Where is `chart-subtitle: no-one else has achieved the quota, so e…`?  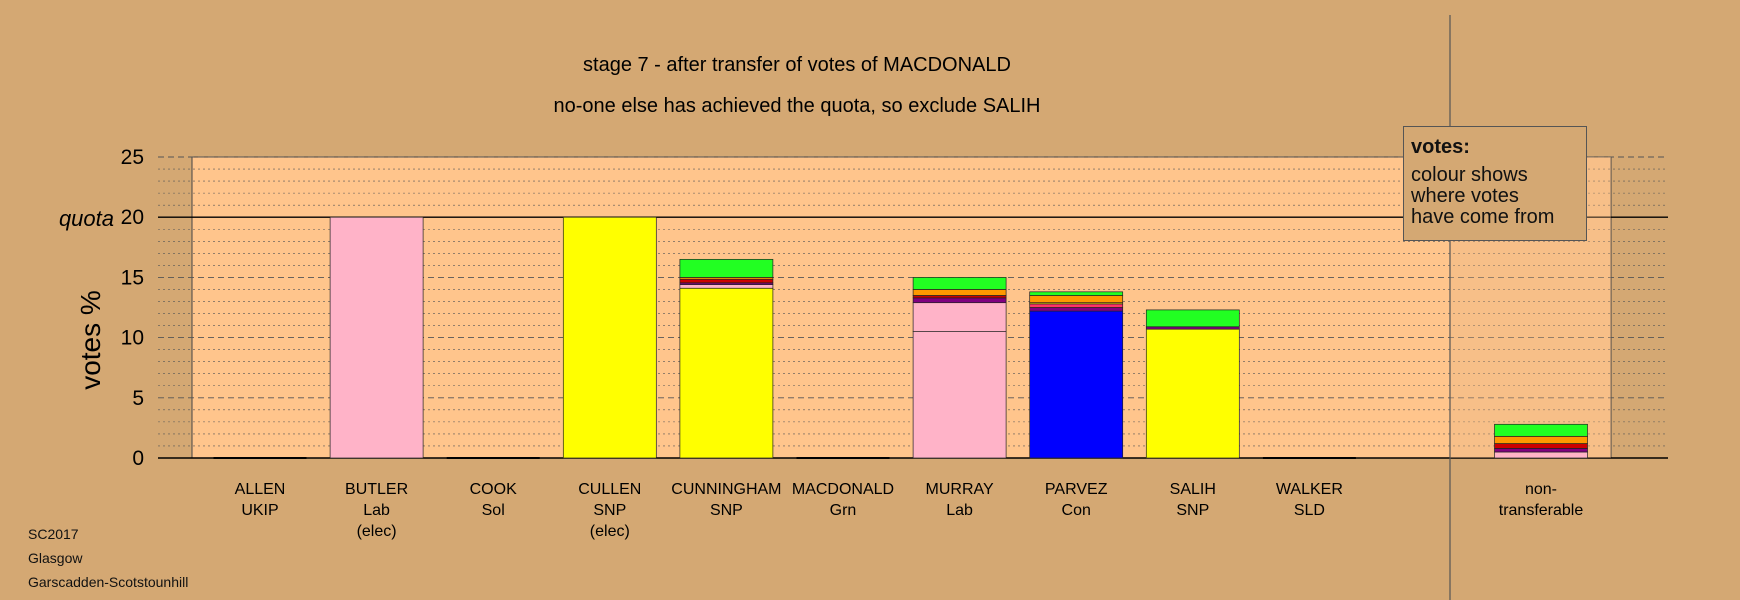 chart-subtitle: no-one else has achieved the quota, so e… is located at coordinates (797, 106).